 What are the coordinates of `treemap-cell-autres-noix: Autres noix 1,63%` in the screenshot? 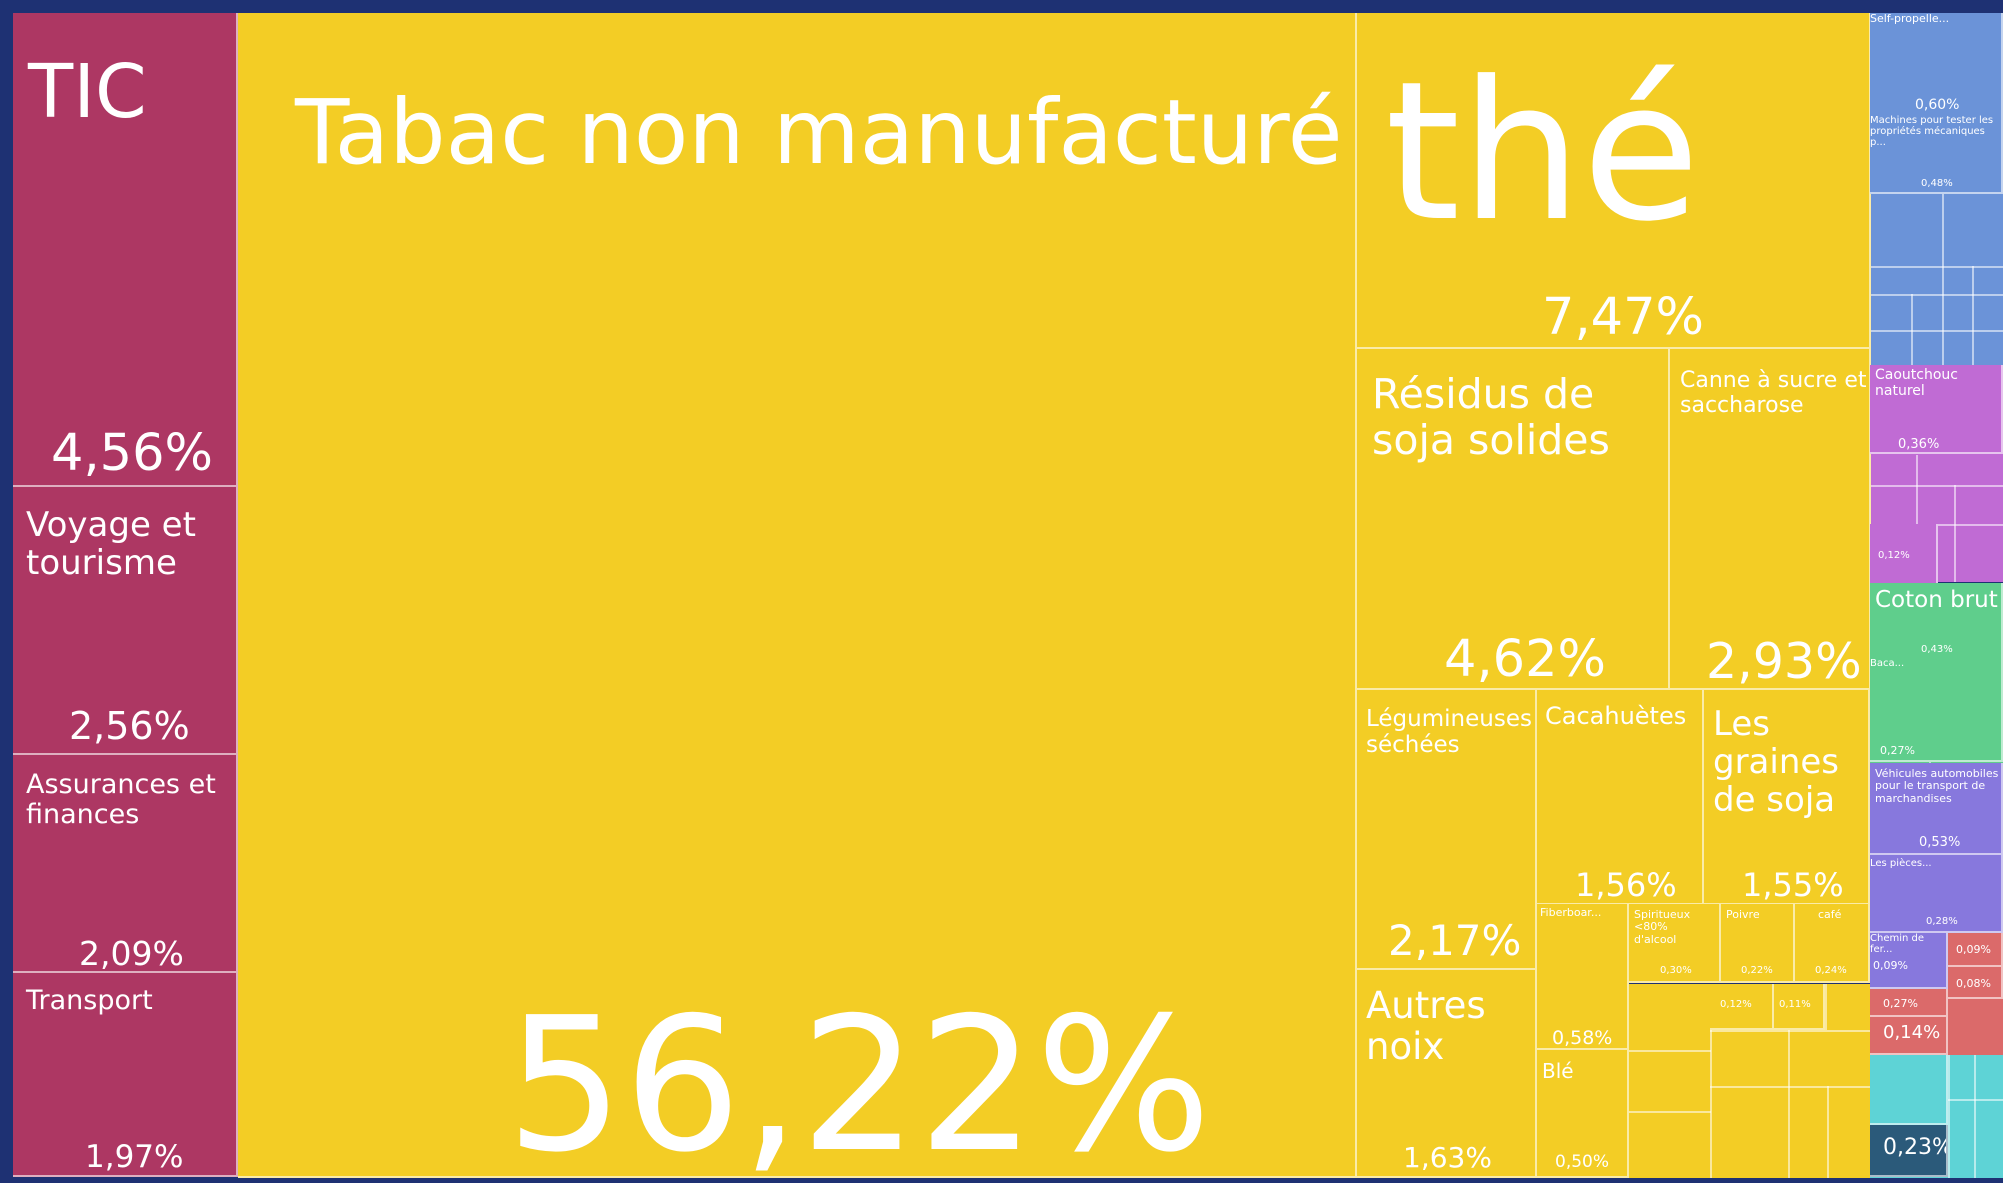 It's located at (1447, 1074).